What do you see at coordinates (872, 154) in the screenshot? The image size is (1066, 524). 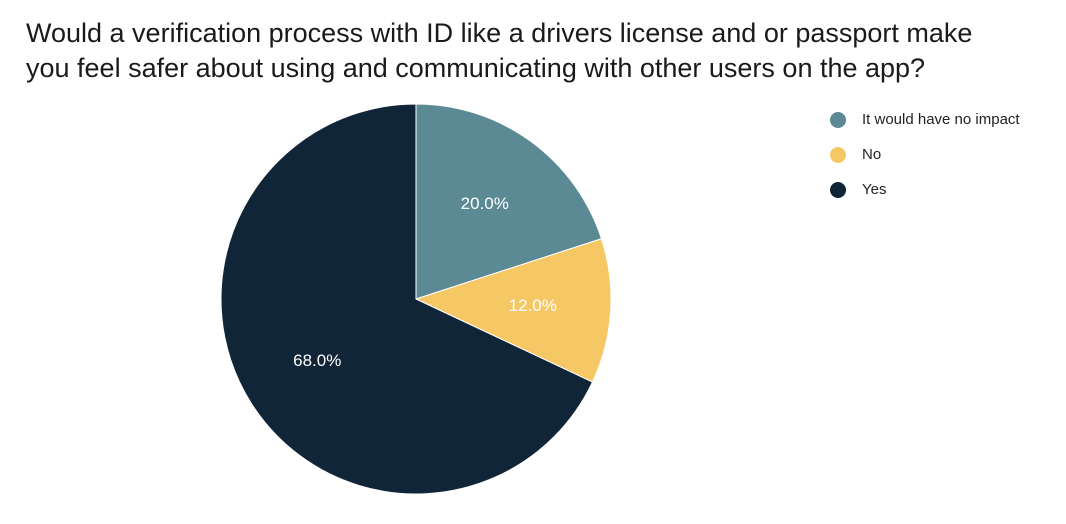 I see `legend-label-no: No` at bounding box center [872, 154].